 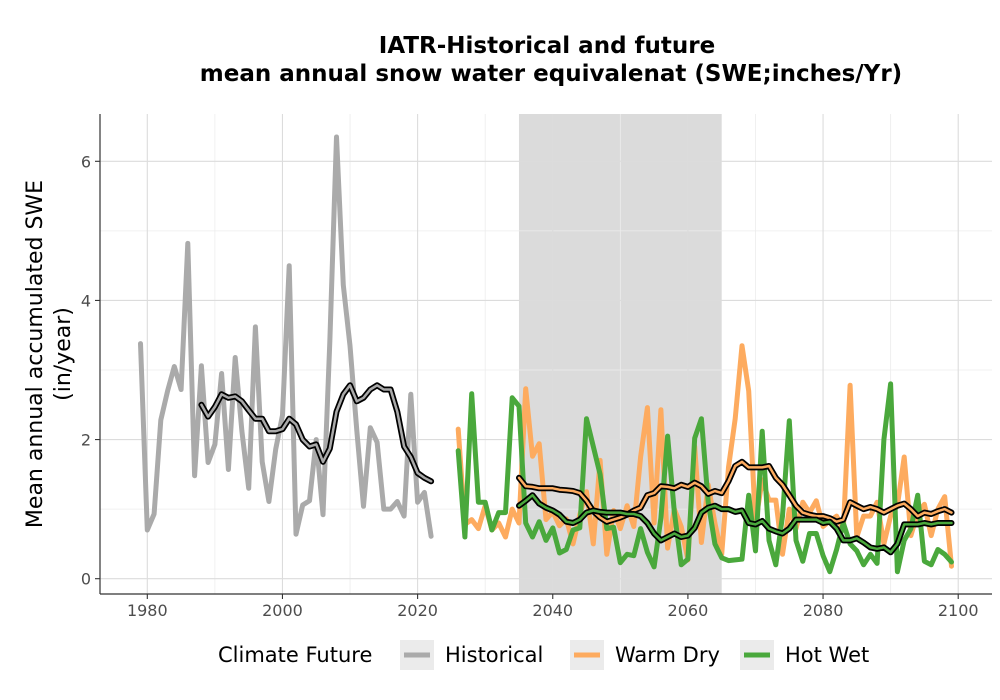 I want to click on y-tick-label: 6, so click(x=86, y=161).